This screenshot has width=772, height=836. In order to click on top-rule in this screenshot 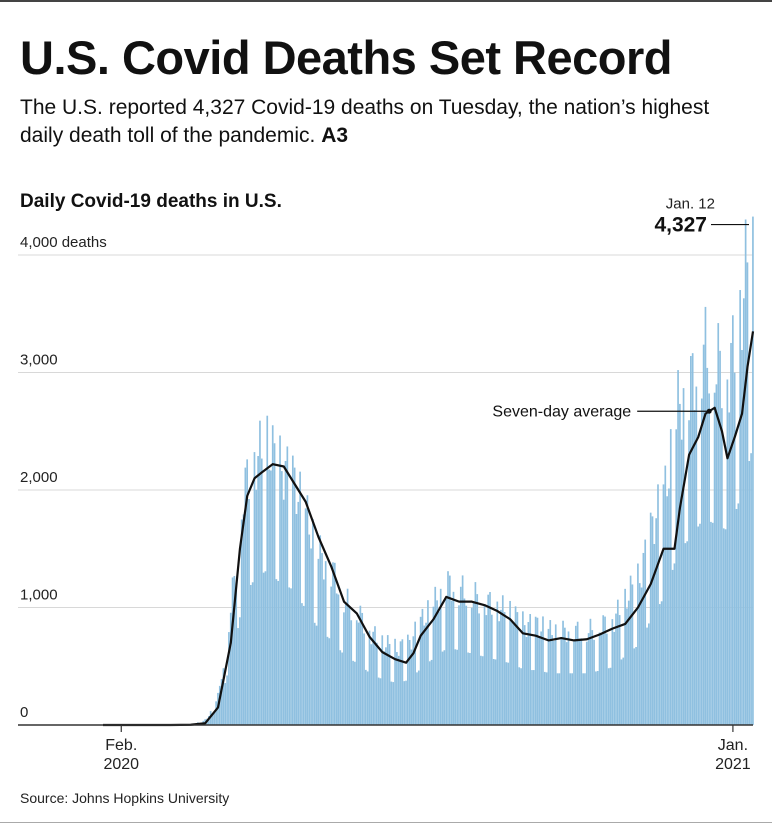, I will do `click(386, 1)`.